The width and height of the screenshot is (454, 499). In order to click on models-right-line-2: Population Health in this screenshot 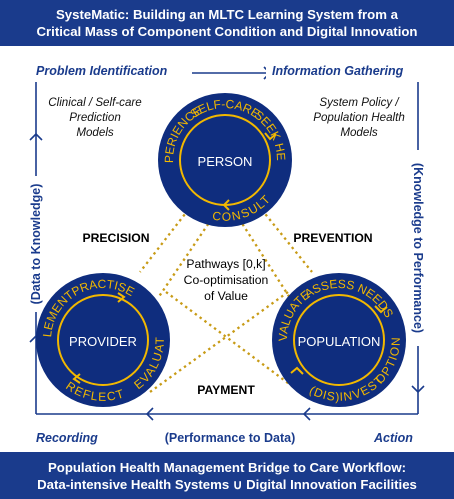, I will do `click(359, 117)`.